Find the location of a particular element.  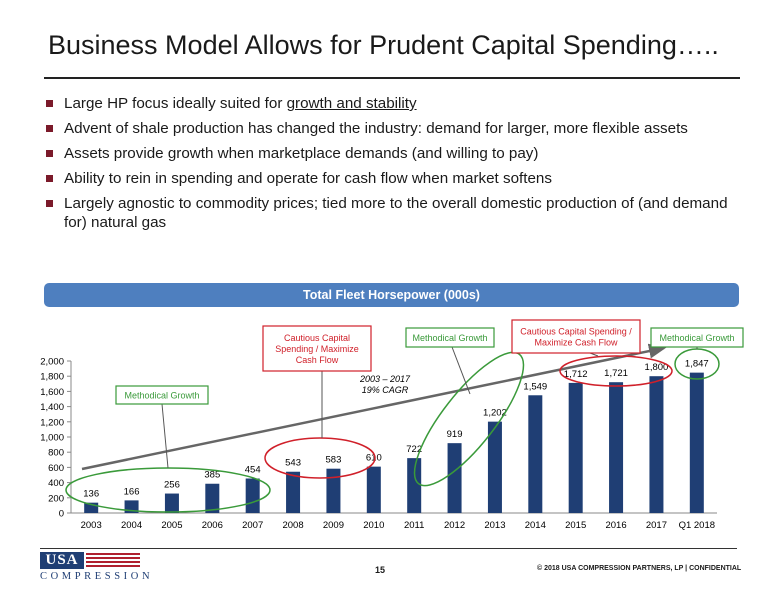

y-tick-label: 1,000 is located at coordinates (52, 438).